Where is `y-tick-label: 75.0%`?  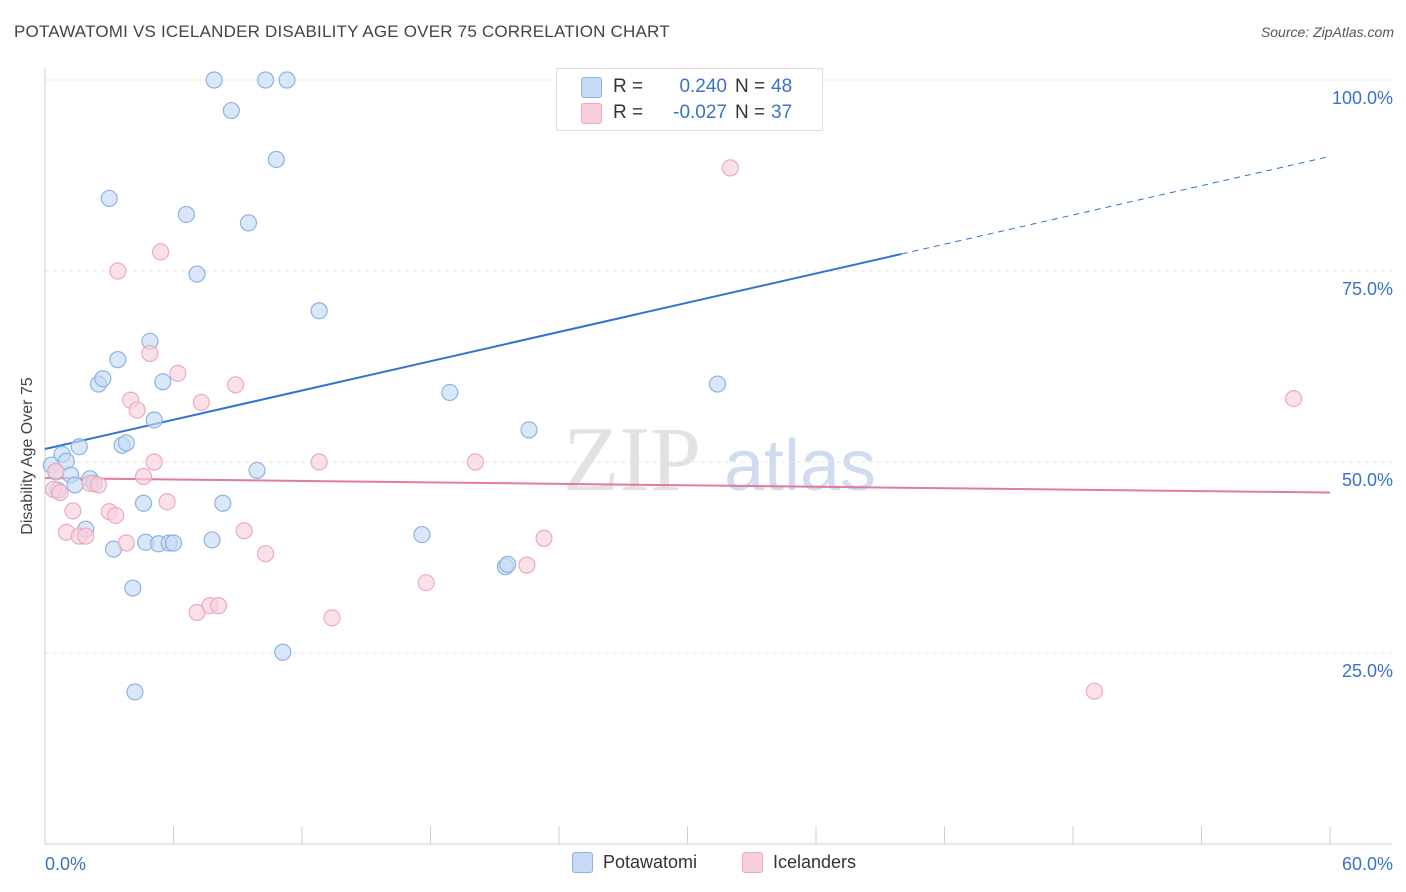 y-tick-label: 75.0% is located at coordinates (1367, 289).